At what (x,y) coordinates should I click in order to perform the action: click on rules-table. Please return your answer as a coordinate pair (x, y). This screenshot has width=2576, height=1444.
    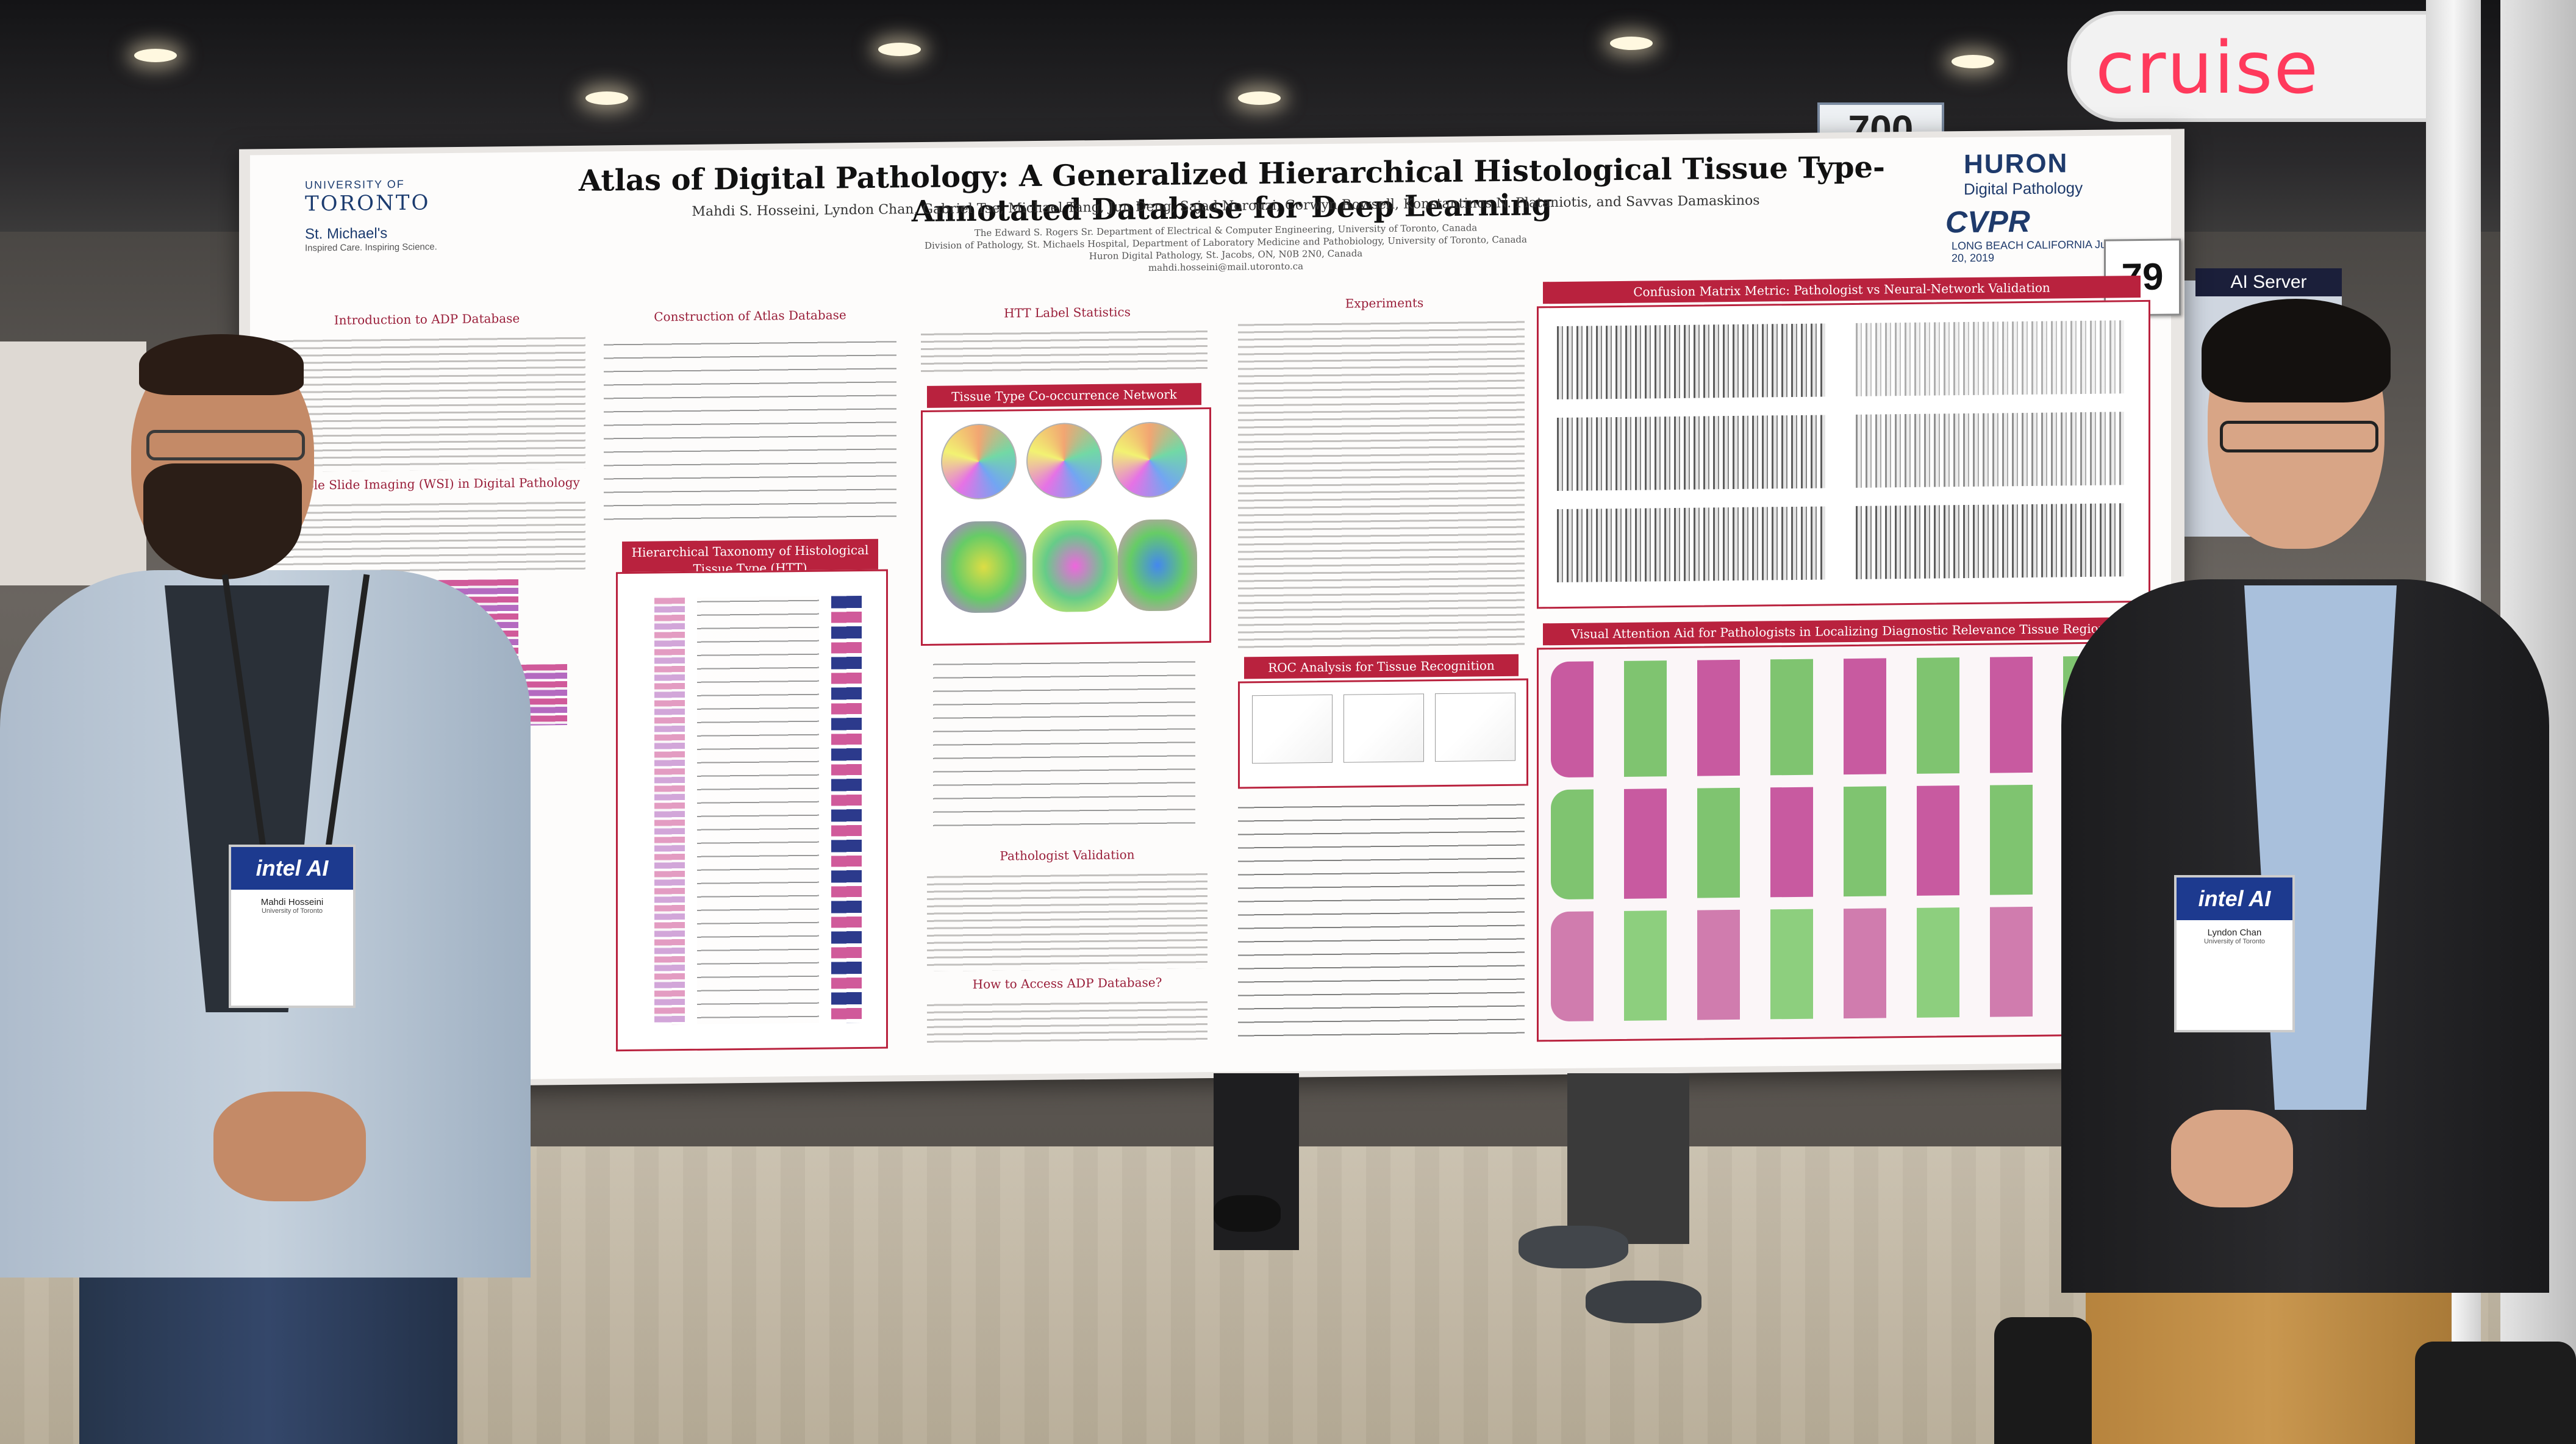
    Looking at the image, I should click on (1064, 744).